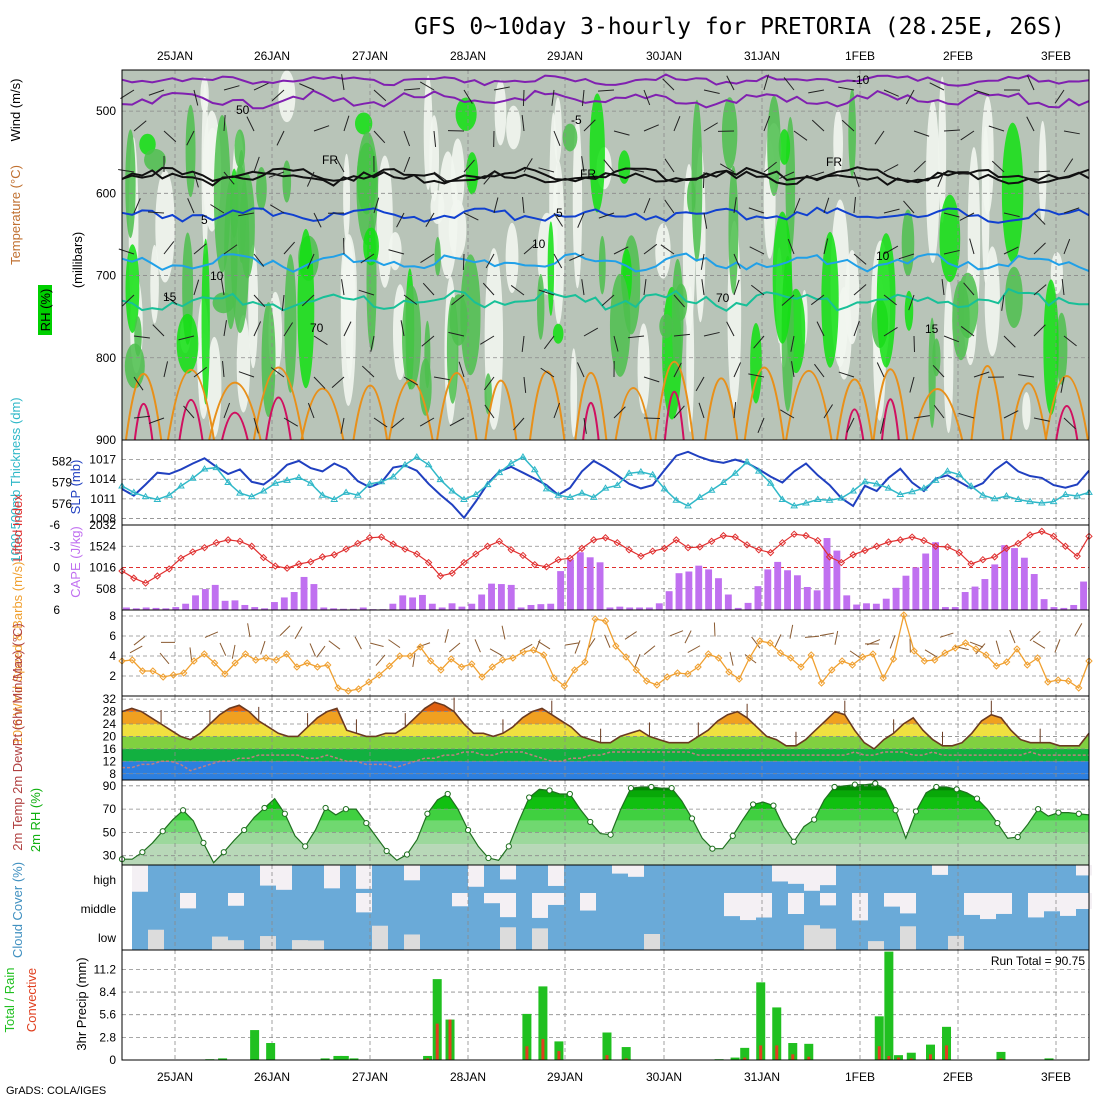  What do you see at coordinates (17, 910) in the screenshot?
I see `ylabel-cloud-cover: Cloud Cover (%)` at bounding box center [17, 910].